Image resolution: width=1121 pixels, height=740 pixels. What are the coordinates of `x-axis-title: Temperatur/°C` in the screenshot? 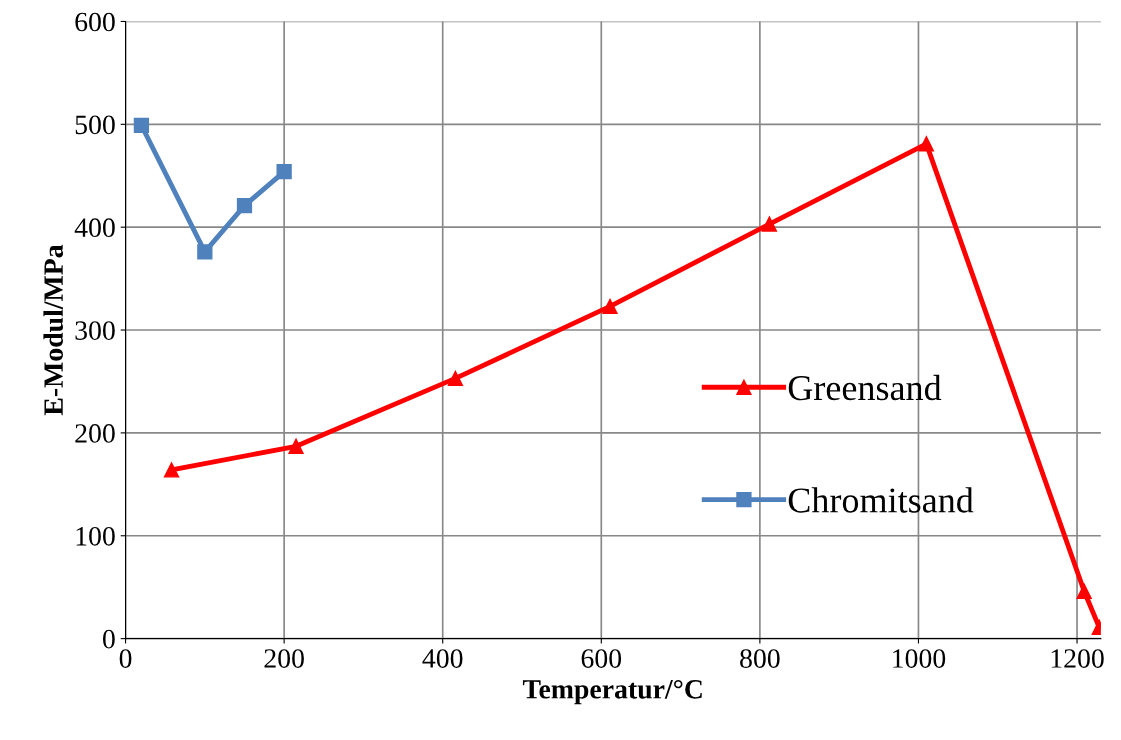 It's located at (612, 692).